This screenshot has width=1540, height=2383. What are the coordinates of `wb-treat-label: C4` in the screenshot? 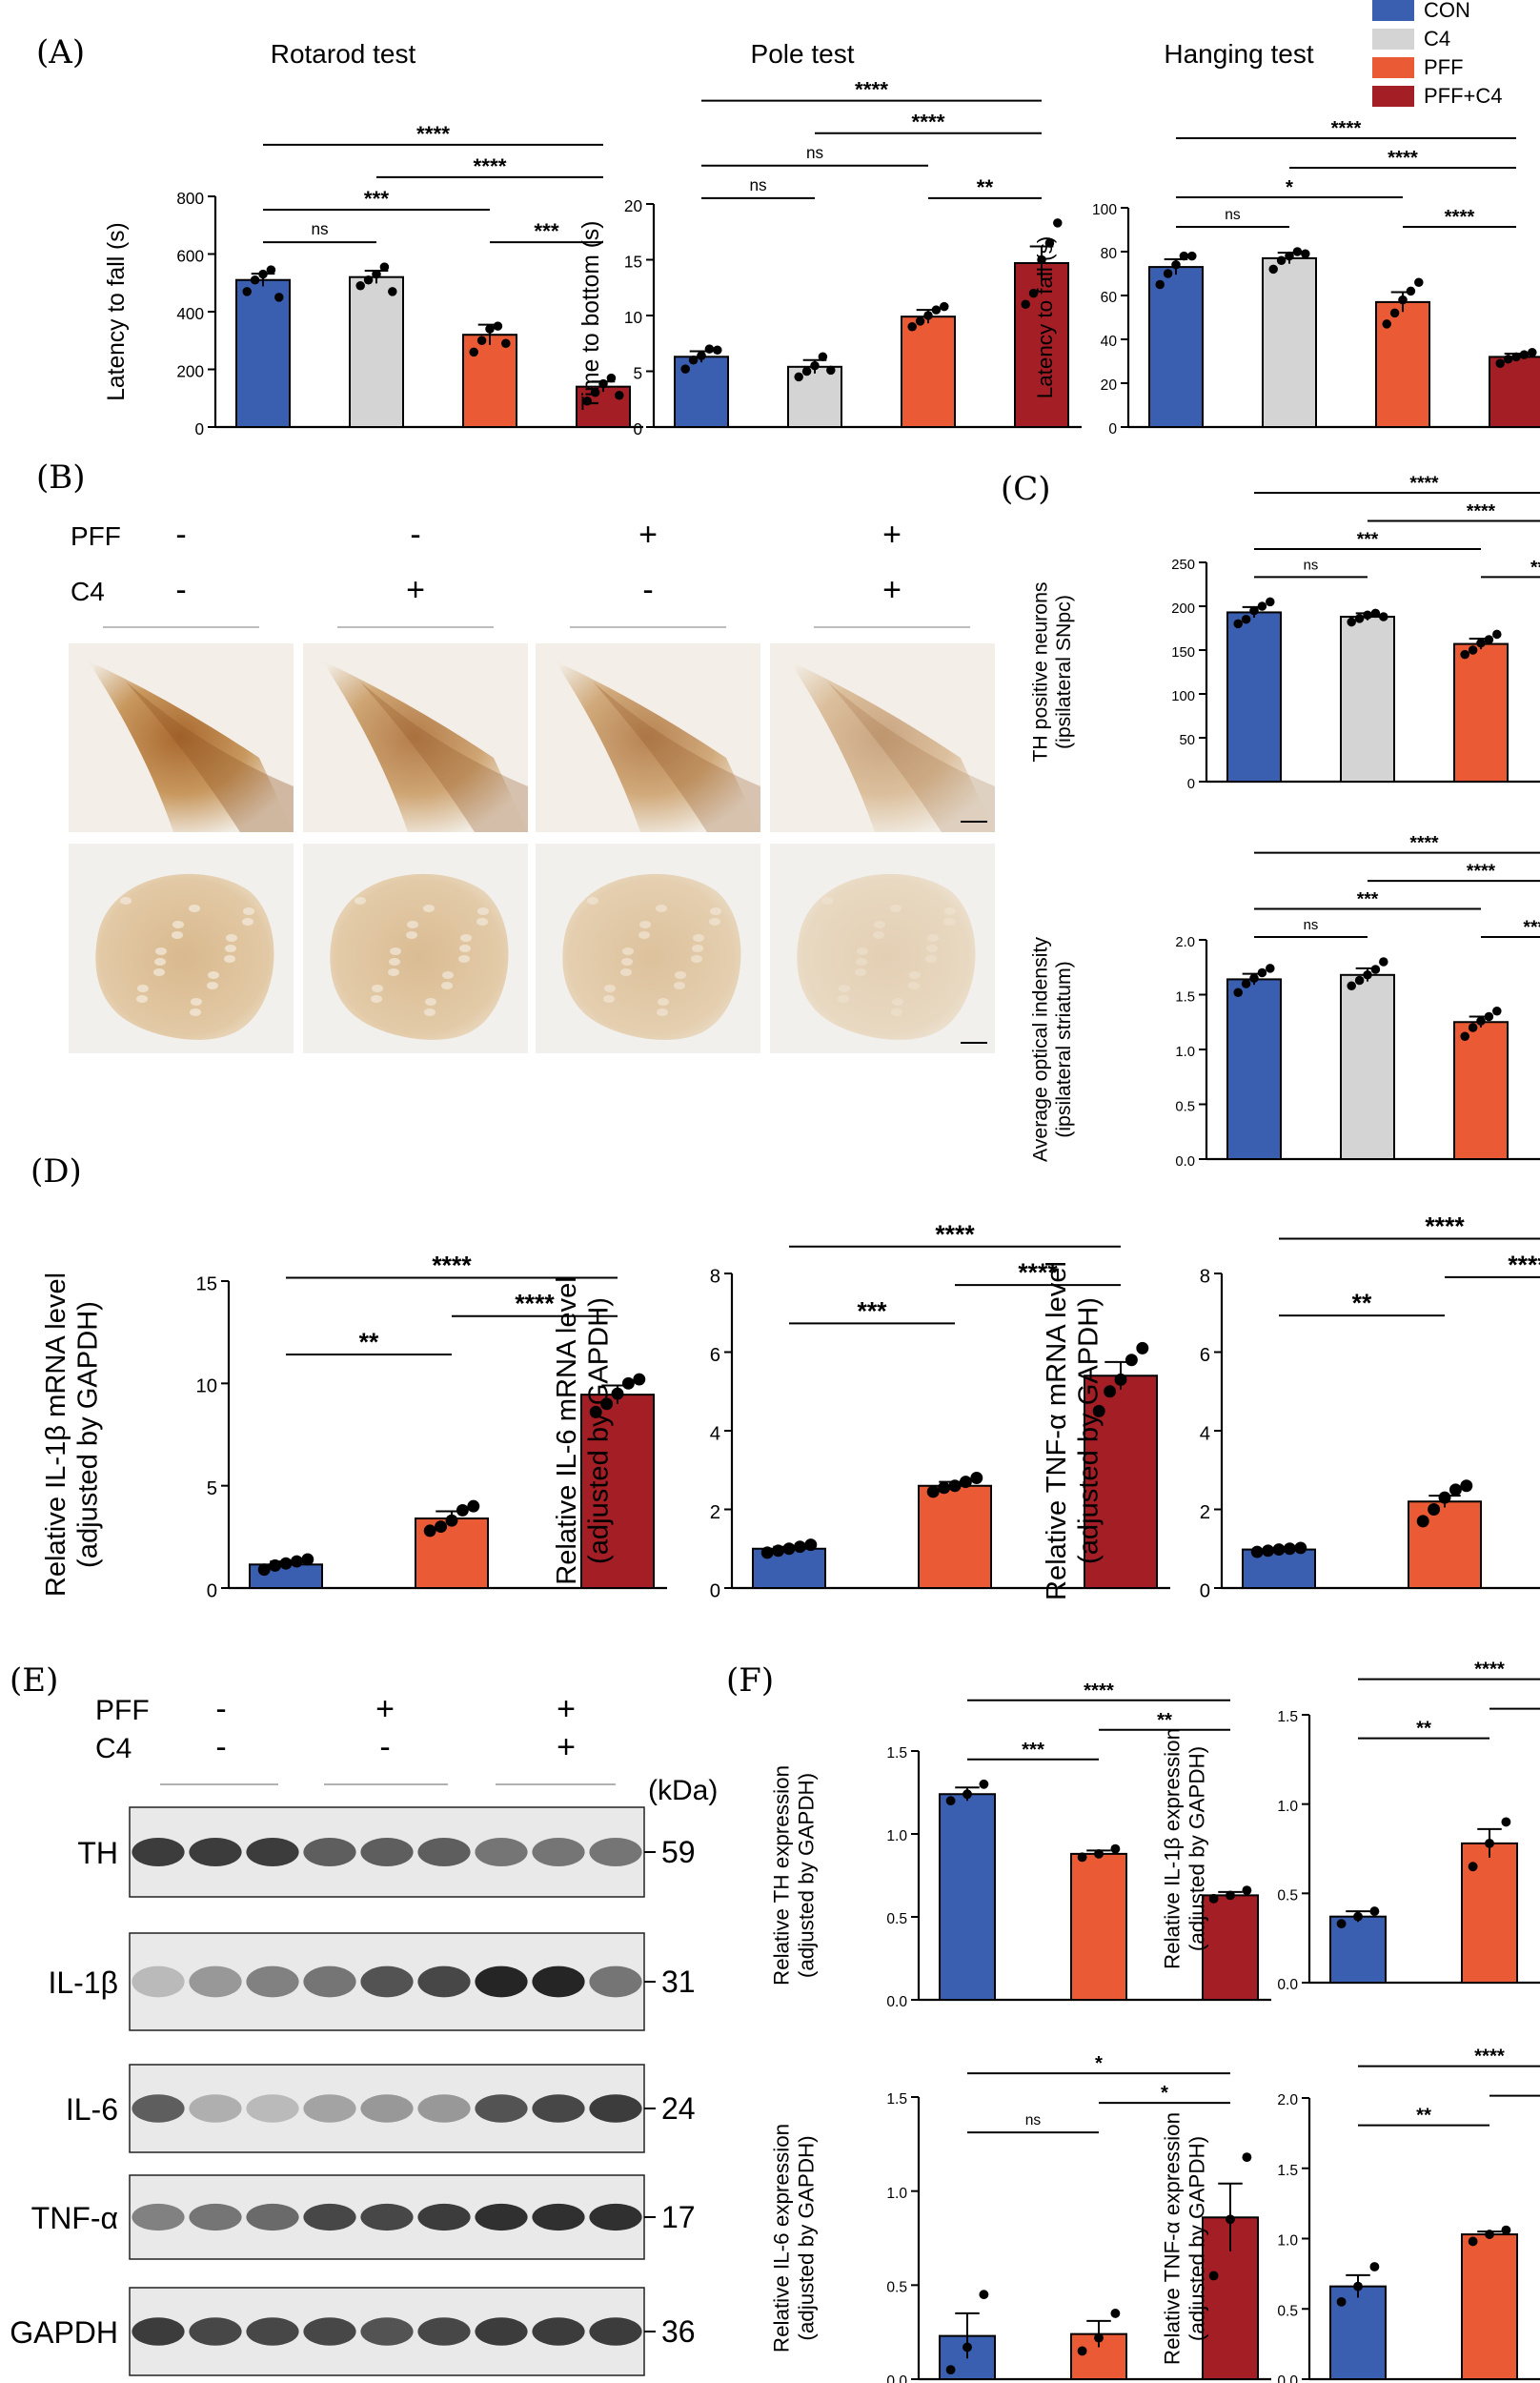 It's located at (113, 1749).